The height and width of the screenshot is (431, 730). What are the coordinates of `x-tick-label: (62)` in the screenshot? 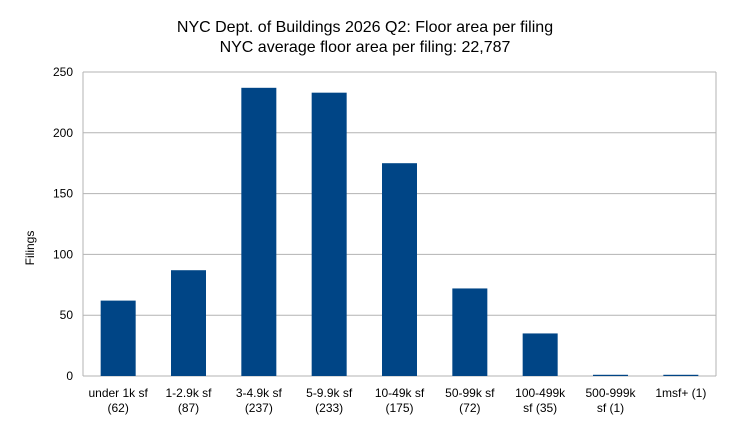 It's located at (117, 408).